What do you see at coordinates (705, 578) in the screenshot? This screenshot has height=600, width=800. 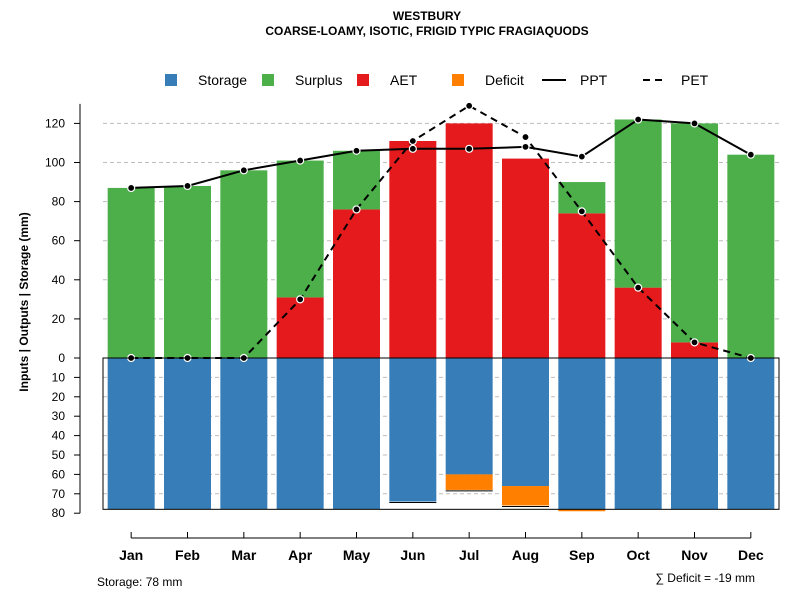 I see `deficit-footnote: ∑ Deficit = -19 mm` at bounding box center [705, 578].